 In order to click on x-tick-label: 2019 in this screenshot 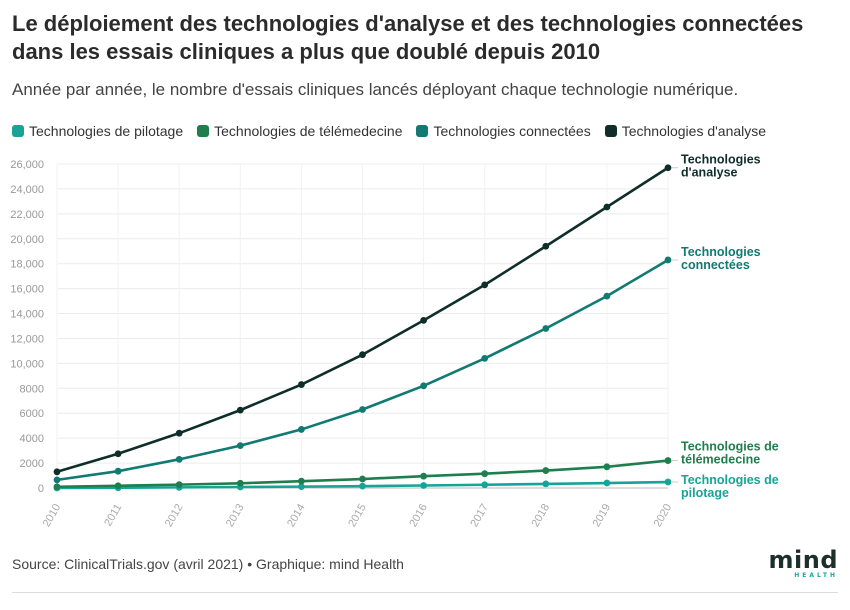, I will do `click(602, 515)`.